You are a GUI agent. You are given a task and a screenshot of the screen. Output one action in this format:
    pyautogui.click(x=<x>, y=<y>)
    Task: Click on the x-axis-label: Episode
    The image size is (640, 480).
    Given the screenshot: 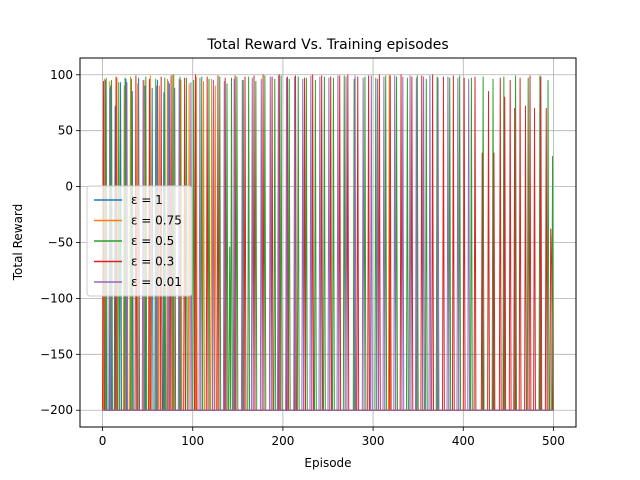 What is the action you would take?
    pyautogui.click(x=327, y=463)
    